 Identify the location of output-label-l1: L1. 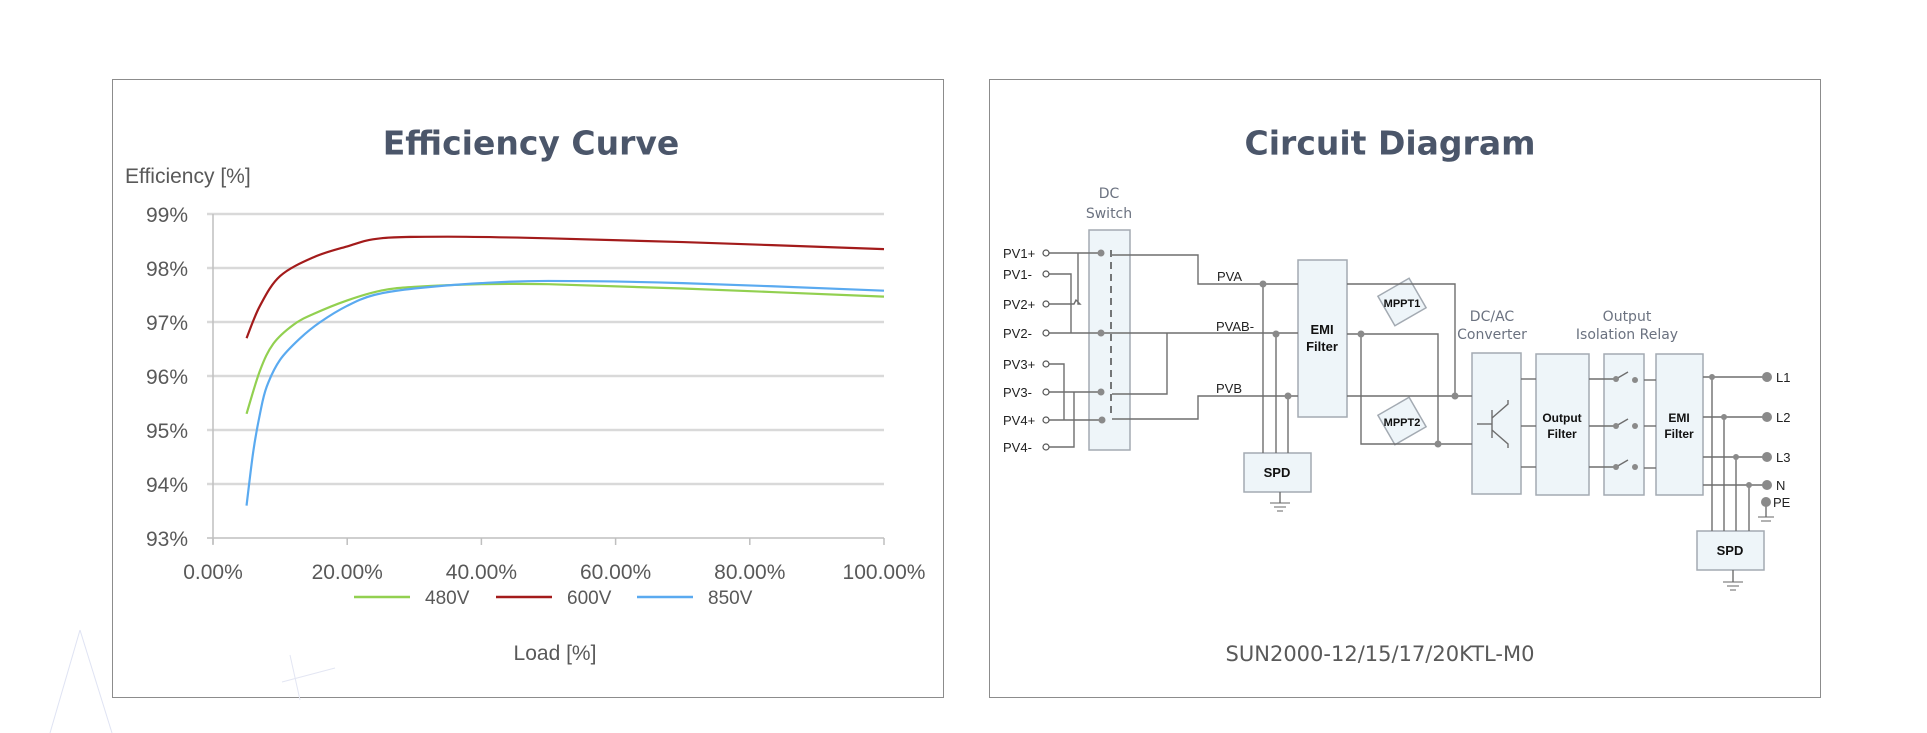
(1783, 377).